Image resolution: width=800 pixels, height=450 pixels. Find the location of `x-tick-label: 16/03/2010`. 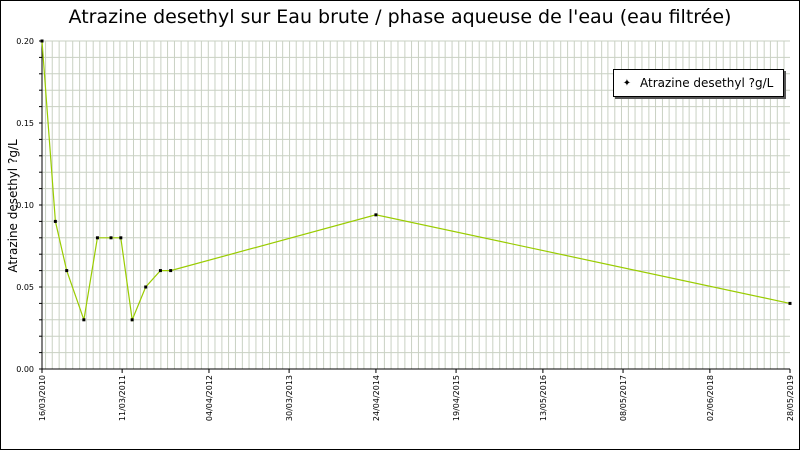

x-tick-label: 16/03/2010 is located at coordinates (42, 398).